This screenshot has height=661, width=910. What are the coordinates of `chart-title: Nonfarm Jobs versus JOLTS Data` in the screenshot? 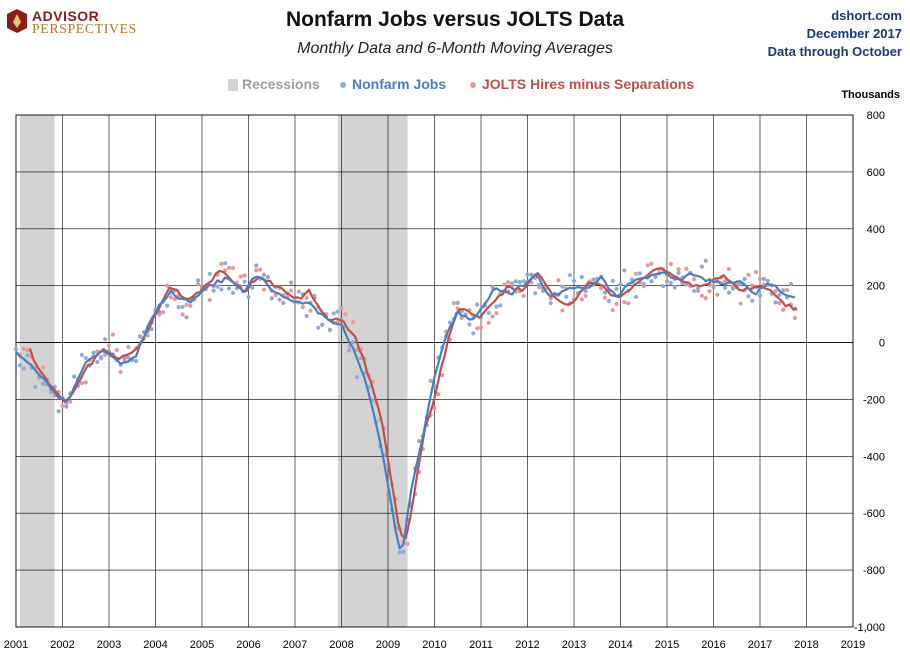 It's located at (455, 19).